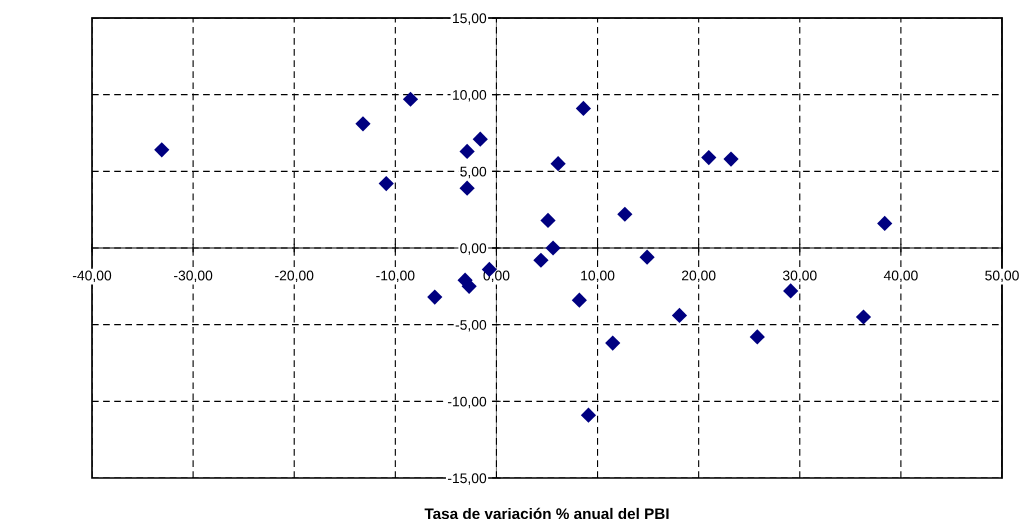  What do you see at coordinates (294, 276) in the screenshot?
I see `x-tick-label: -20,00` at bounding box center [294, 276].